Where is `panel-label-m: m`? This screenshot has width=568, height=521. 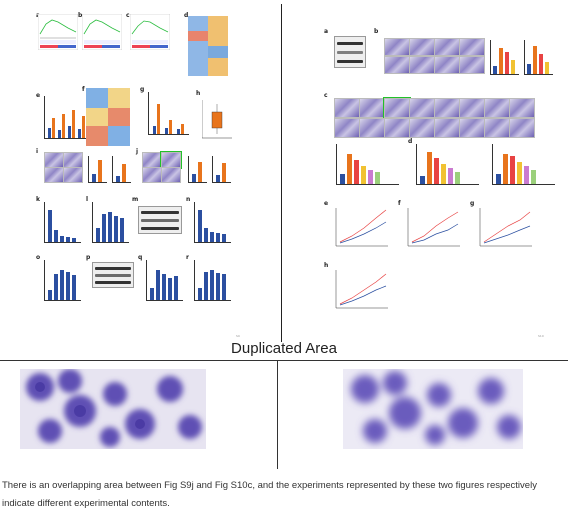
panel-label-m: m is located at coordinates (135, 199).